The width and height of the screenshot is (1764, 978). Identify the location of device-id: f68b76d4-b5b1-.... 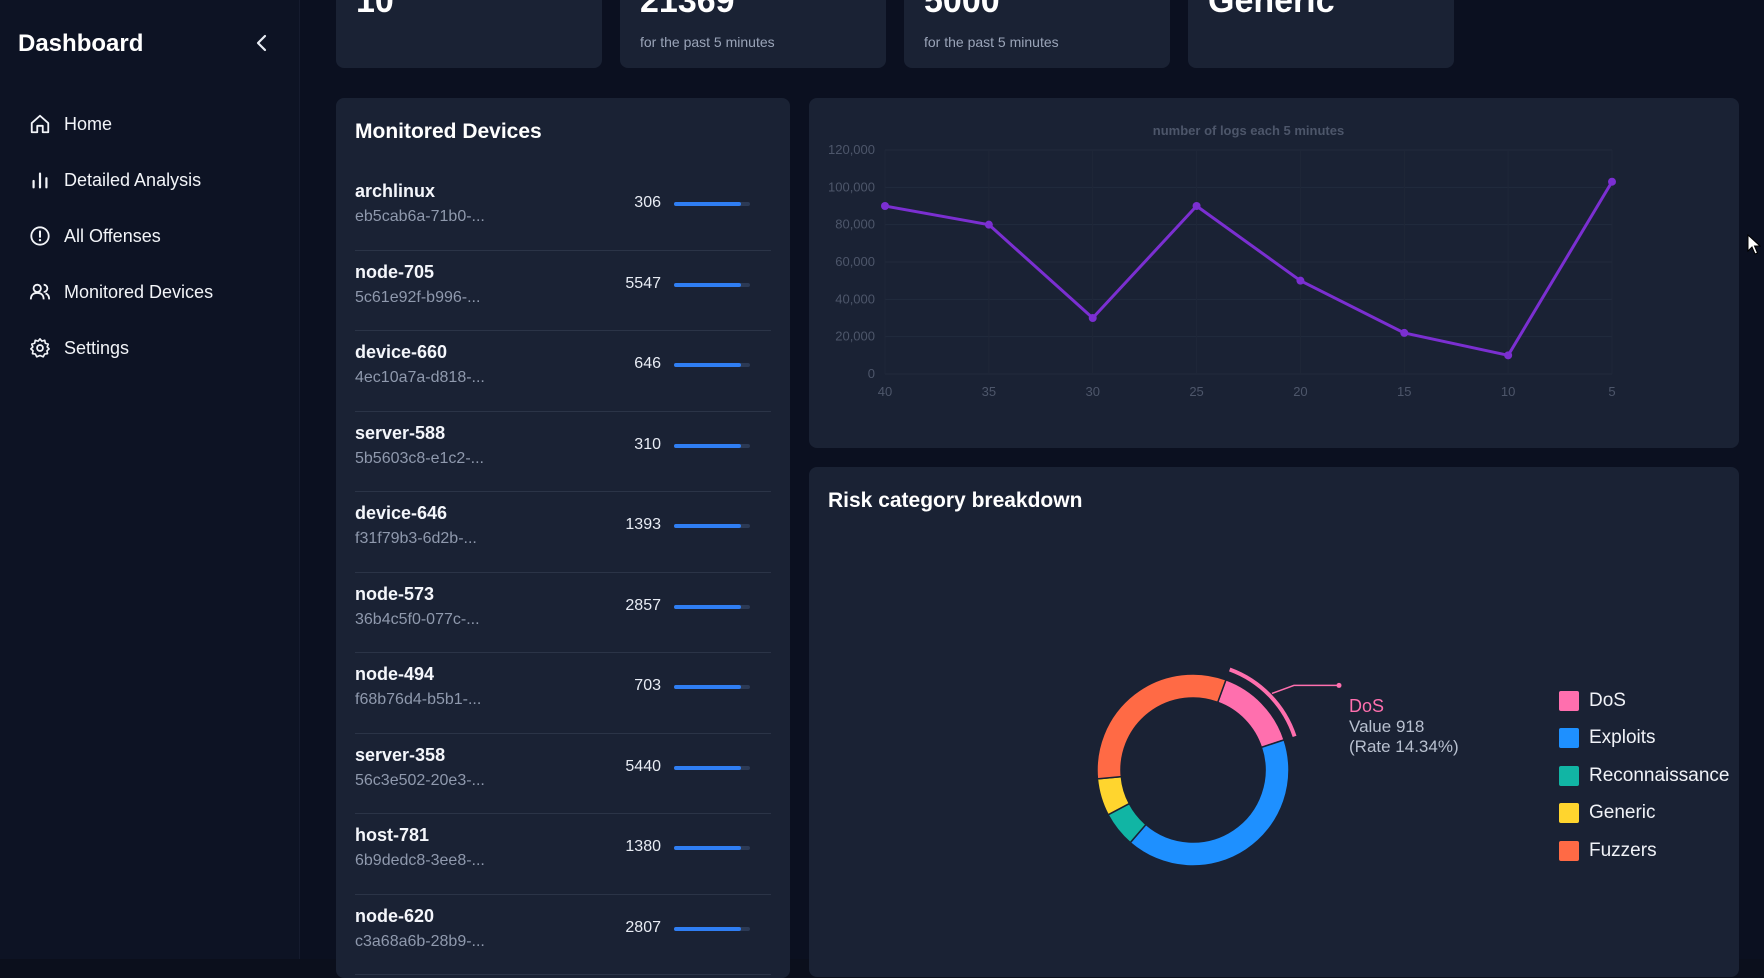
(418, 699).